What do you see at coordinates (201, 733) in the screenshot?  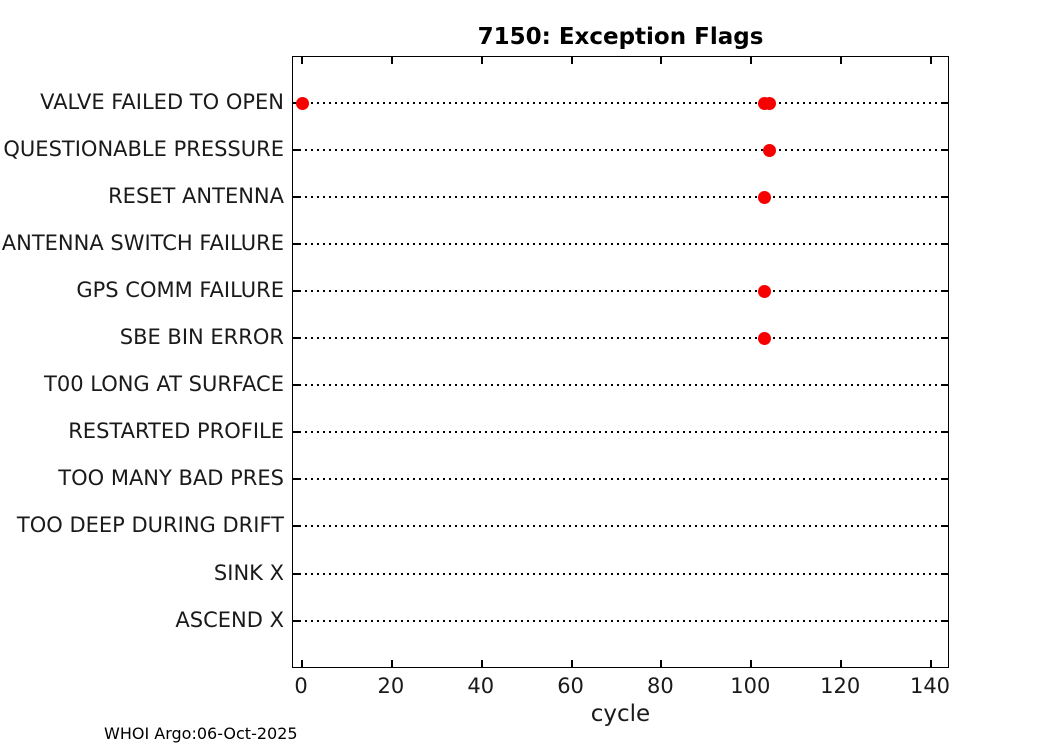 I see `footer-credit: WHOI Argo:06-Oct-2025` at bounding box center [201, 733].